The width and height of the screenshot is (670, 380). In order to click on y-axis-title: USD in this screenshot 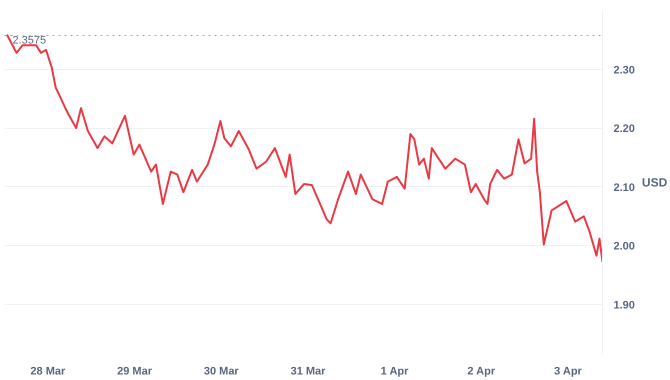, I will do `click(655, 183)`.